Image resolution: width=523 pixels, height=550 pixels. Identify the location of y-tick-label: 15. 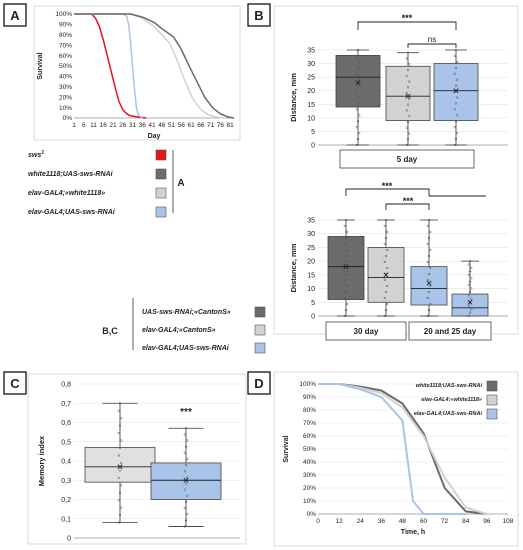
(311, 275).